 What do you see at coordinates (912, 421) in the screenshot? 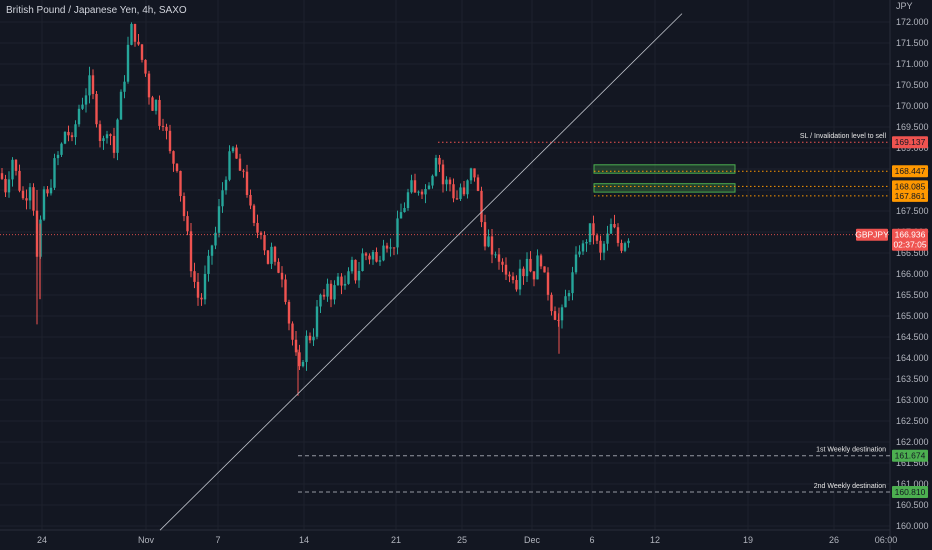
I see `price-tick-label: 162.500` at bounding box center [912, 421].